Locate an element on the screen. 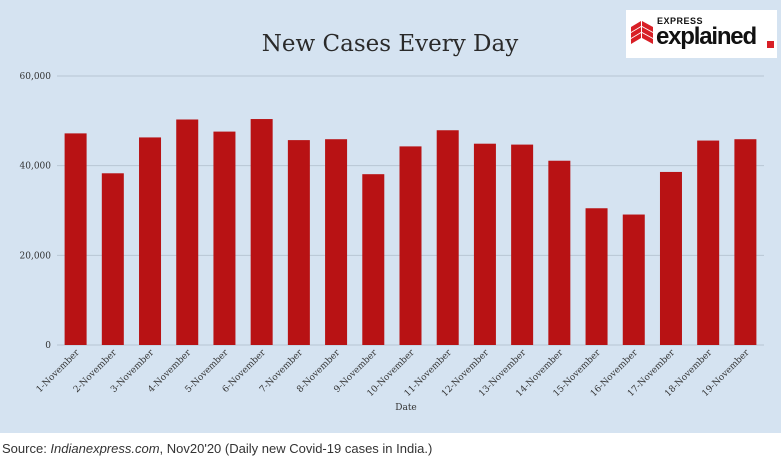 Image resolution: width=783 pixels, height=460 pixels. logo-explained-text: explained is located at coordinates (706, 36).